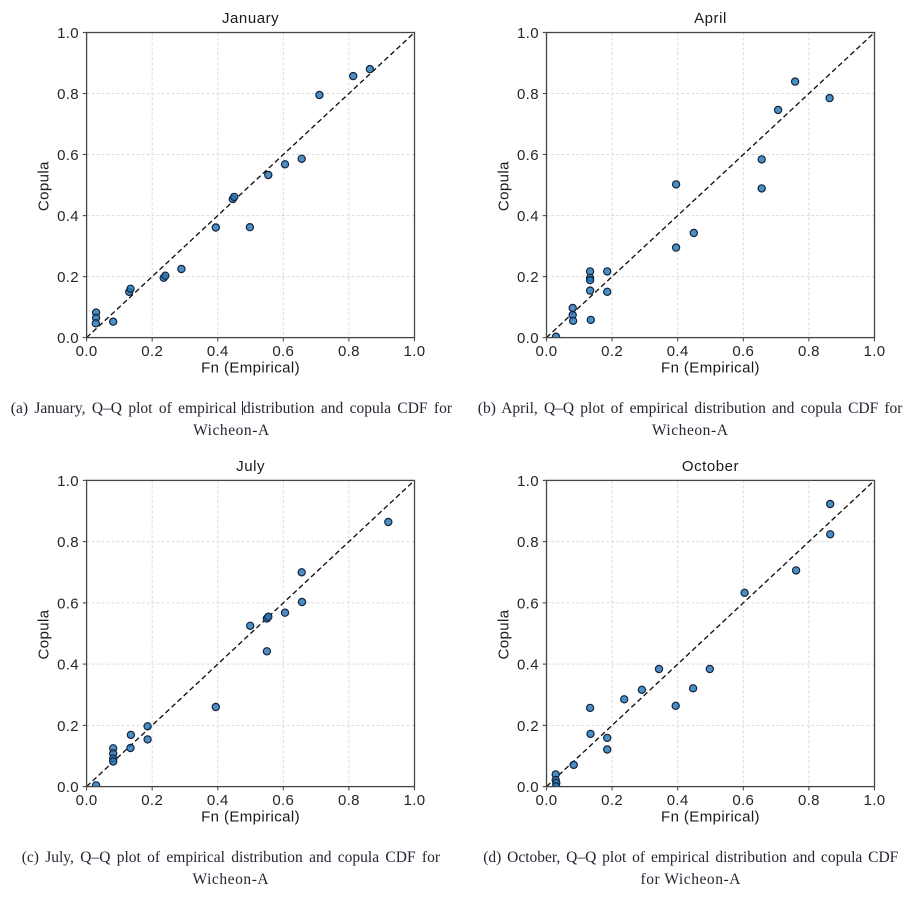  I want to click on svg-text: April, so click(710, 18).